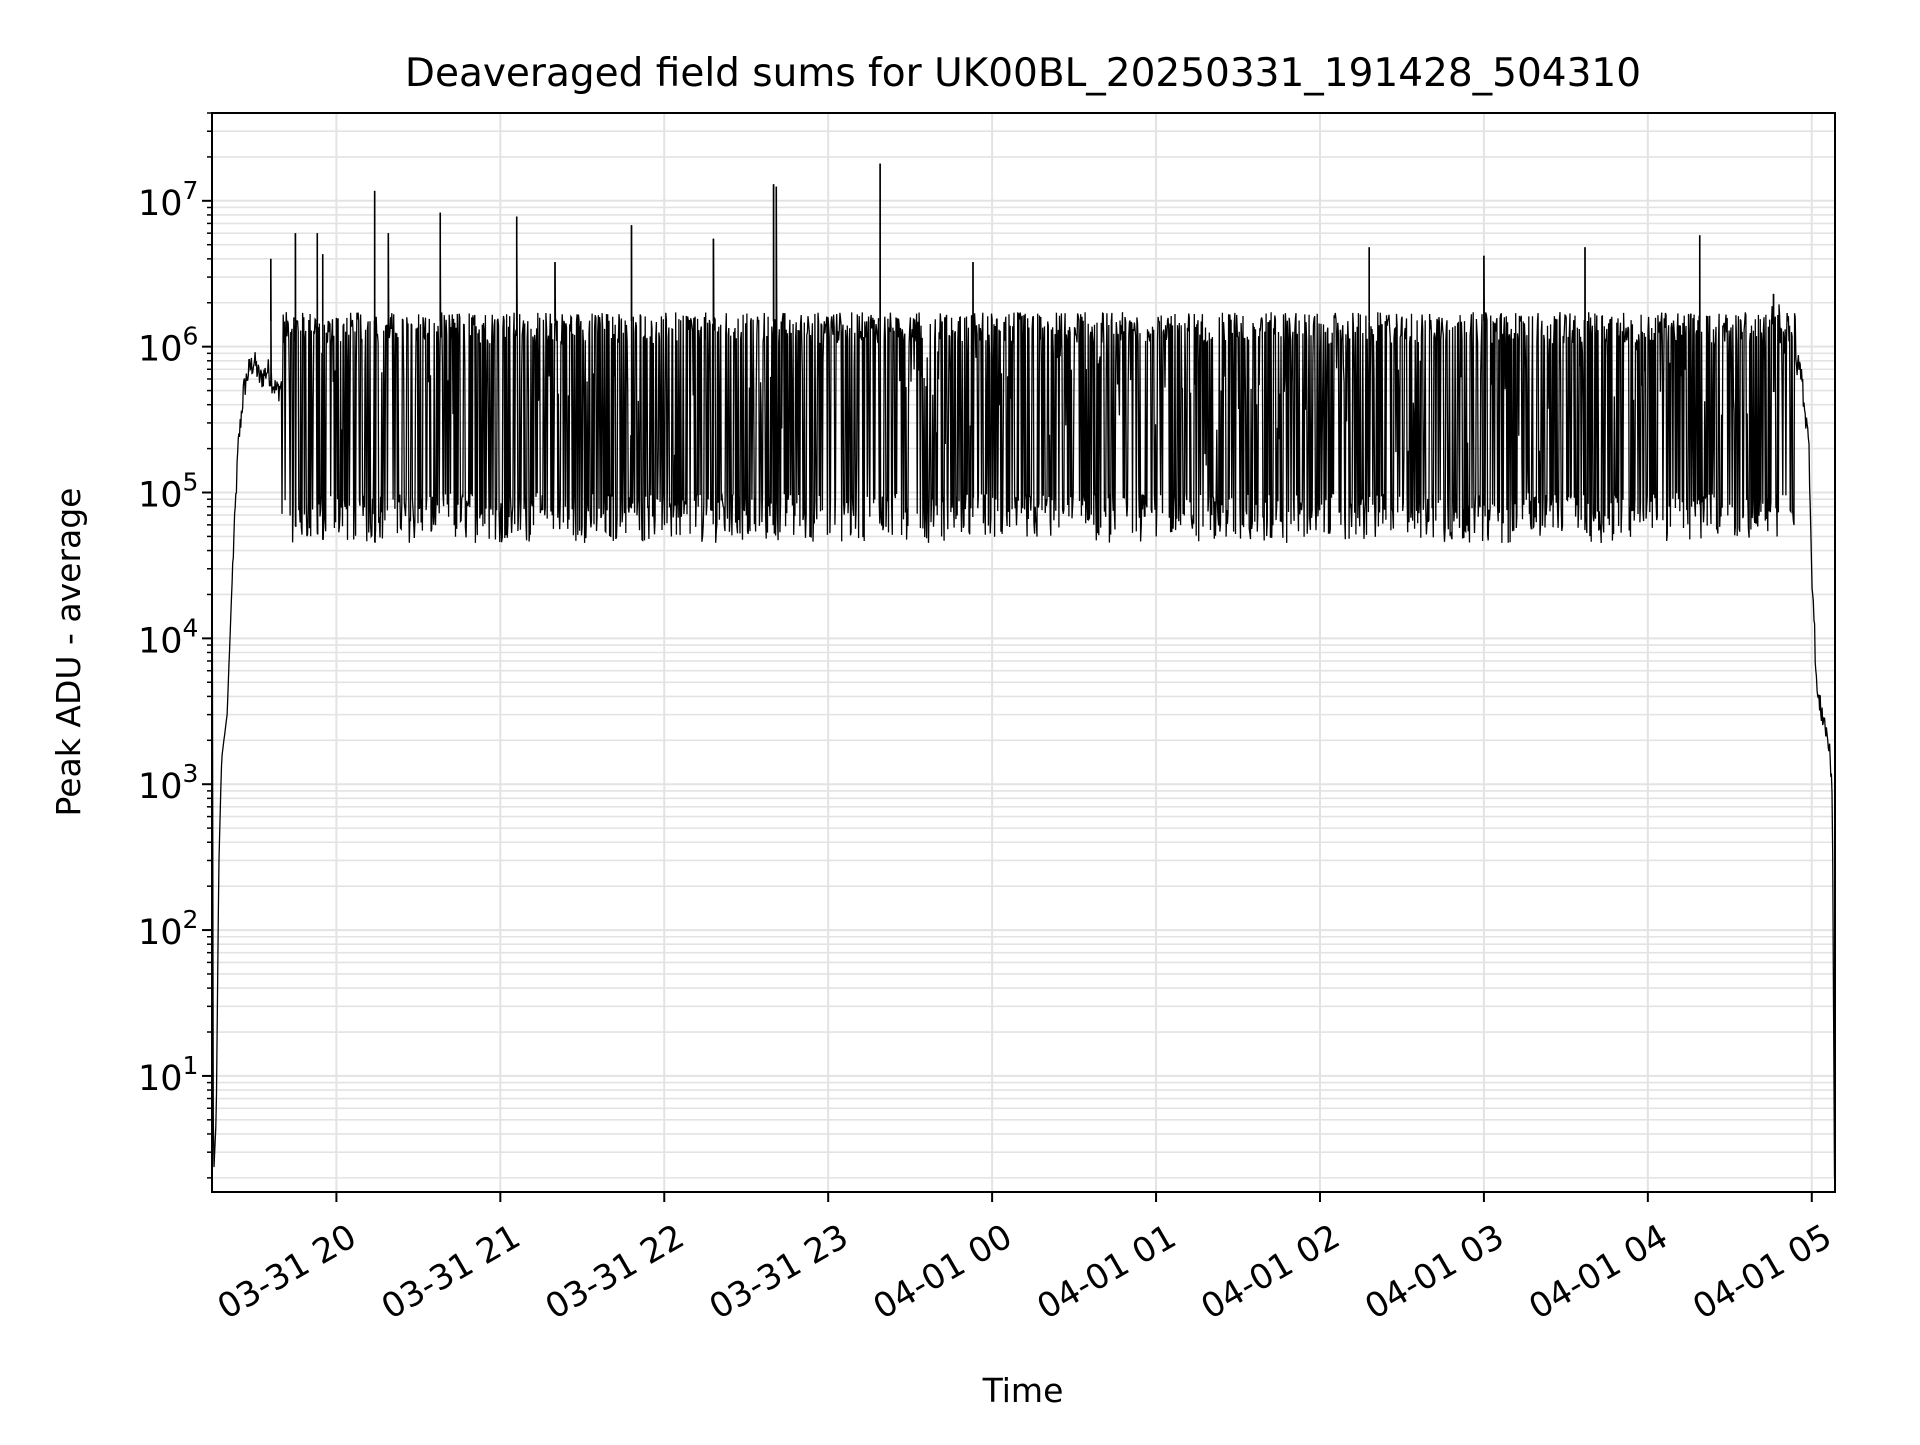 The width and height of the screenshot is (1920, 1445). What do you see at coordinates (168, 492) in the screenshot?
I see `y-tick-label: 10⁵` at bounding box center [168, 492].